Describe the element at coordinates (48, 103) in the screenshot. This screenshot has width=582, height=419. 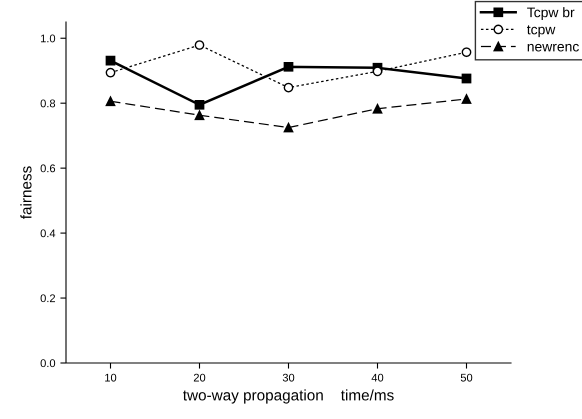
I see `y-tick-label: 0.8` at that location.